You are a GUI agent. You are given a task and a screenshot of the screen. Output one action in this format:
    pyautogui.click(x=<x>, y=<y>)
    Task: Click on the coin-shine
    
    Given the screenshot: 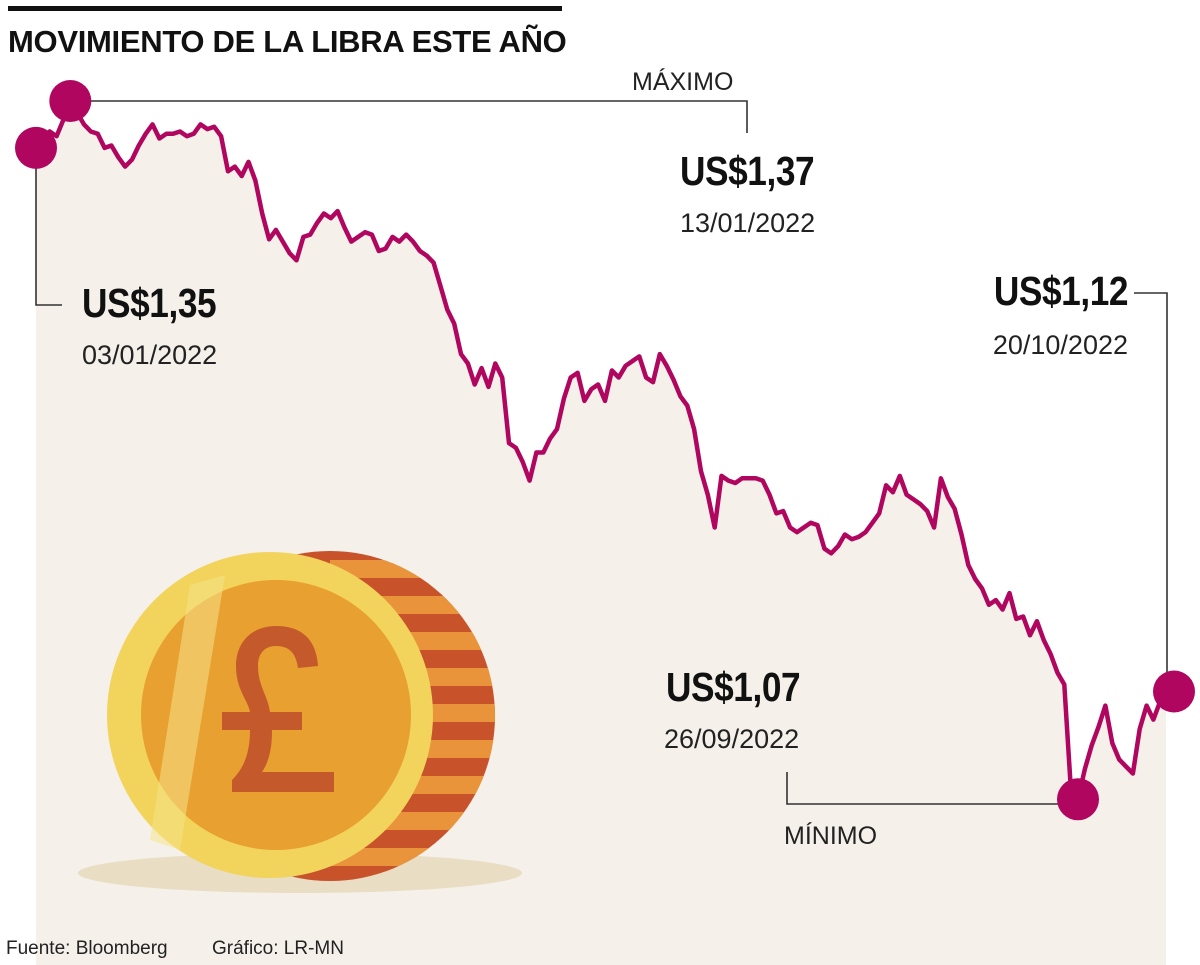 What is the action you would take?
    pyautogui.click(x=187, y=712)
    